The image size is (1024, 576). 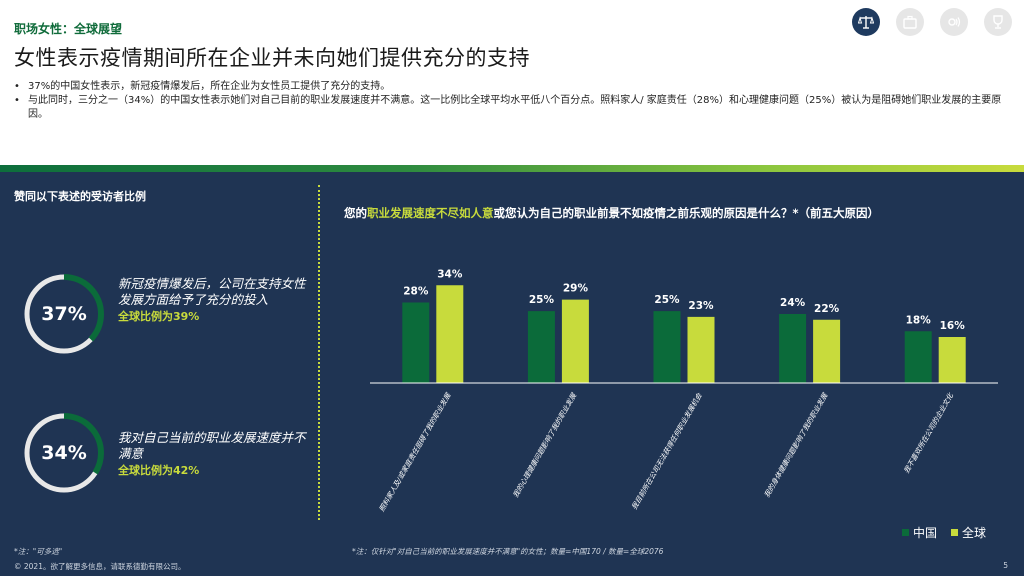 I want to click on footnote-left: *注："可多选", so click(x=38, y=551).